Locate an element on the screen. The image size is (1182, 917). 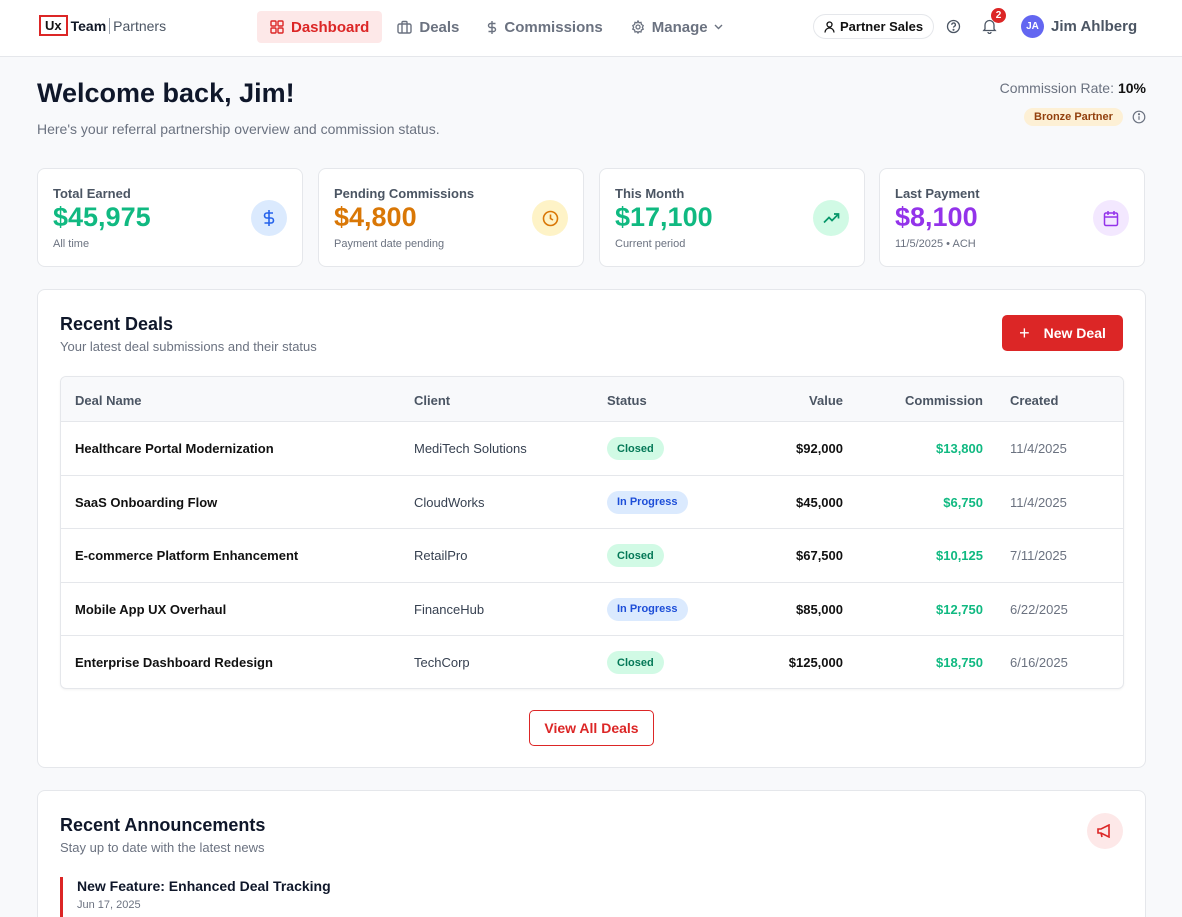
deal-value: $67,500 is located at coordinates (819, 555).